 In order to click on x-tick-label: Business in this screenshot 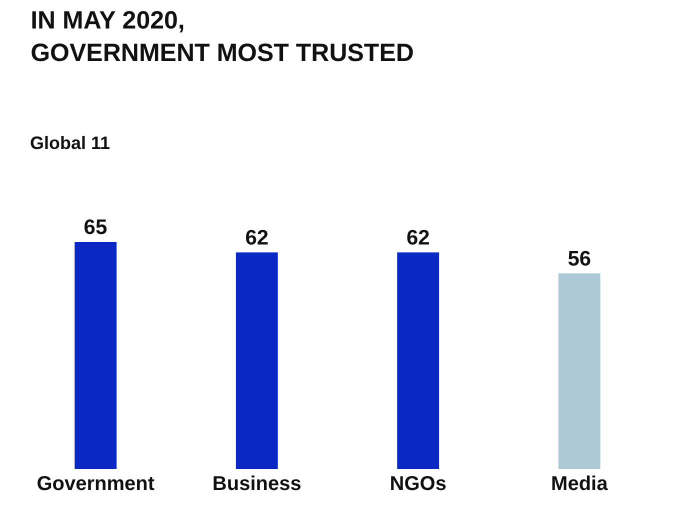, I will do `click(257, 484)`.